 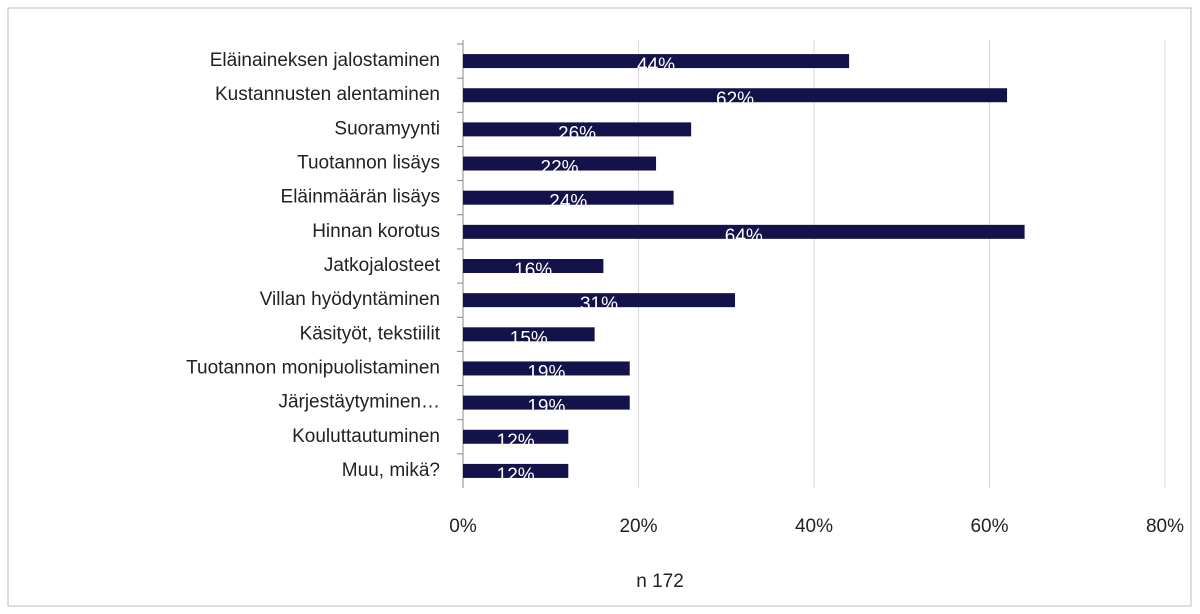 What do you see at coordinates (529, 338) in the screenshot?
I see `data-label: 15%` at bounding box center [529, 338].